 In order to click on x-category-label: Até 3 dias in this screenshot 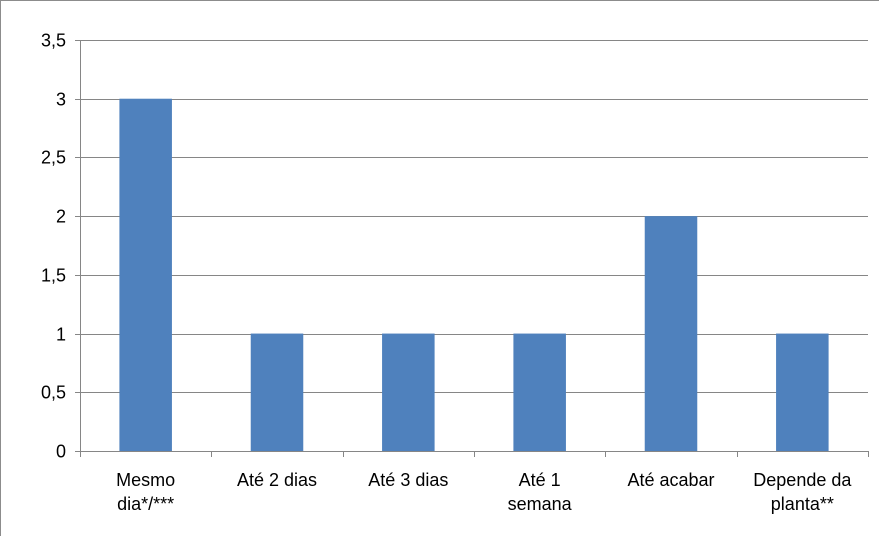, I will do `click(408, 480)`.